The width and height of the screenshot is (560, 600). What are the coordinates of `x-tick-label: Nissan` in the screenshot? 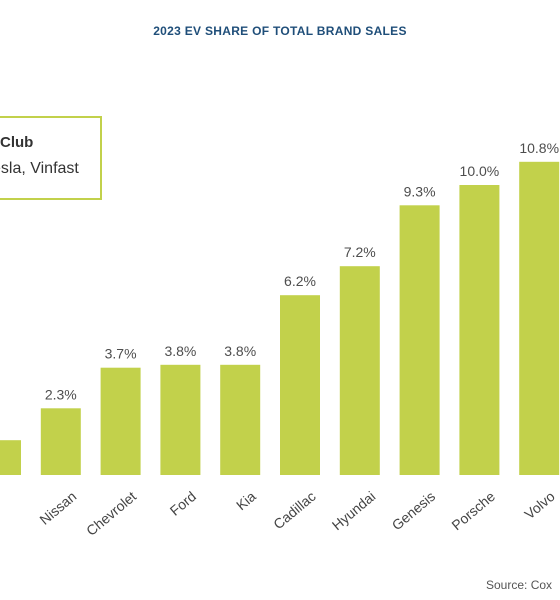 It's located at (57, 508).